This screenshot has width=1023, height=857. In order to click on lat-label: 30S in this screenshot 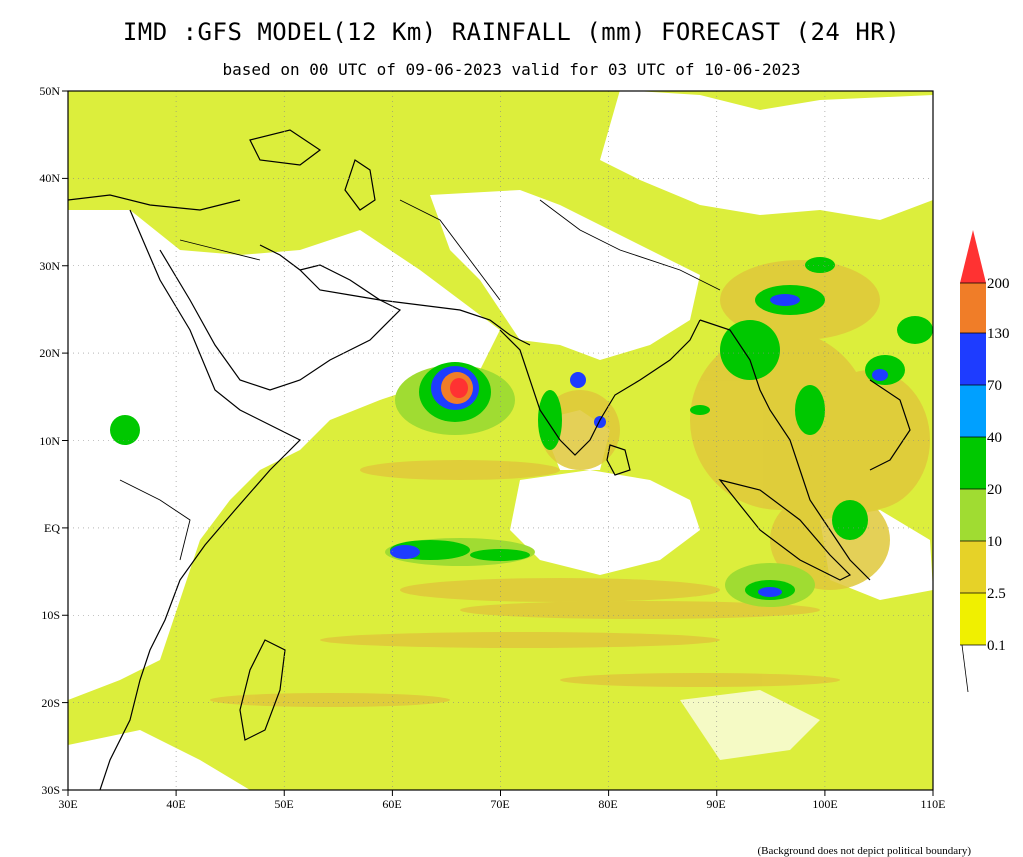, I will do `click(50, 790)`.